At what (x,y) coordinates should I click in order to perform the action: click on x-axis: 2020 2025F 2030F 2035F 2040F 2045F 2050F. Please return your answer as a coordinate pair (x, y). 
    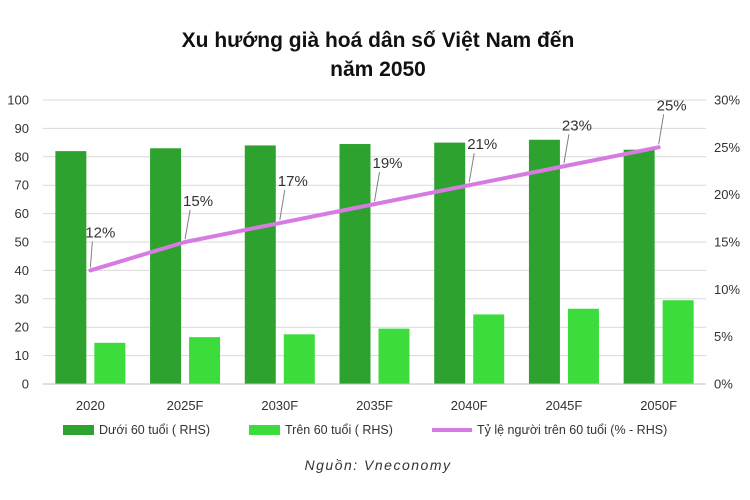
    Looking at the image, I should click on (374, 398).